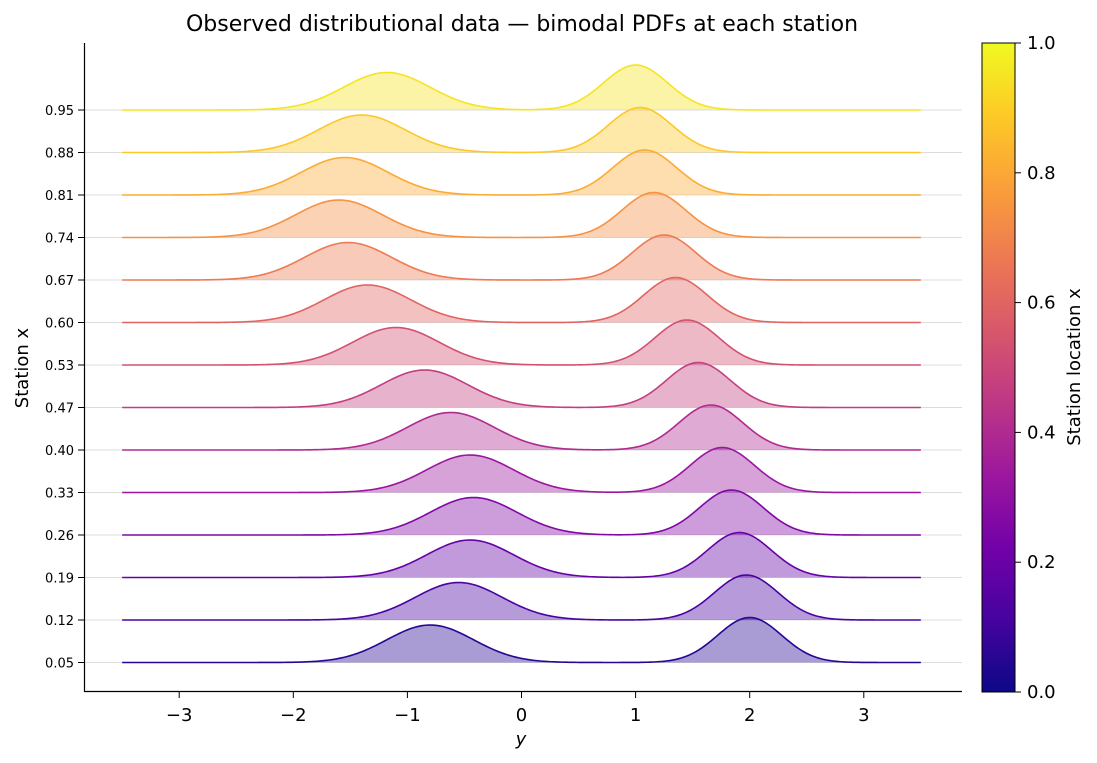 Image resolution: width=1097 pixels, height=763 pixels. Describe the element at coordinates (863, 715) in the screenshot. I see `x-tick-label: 3` at that location.